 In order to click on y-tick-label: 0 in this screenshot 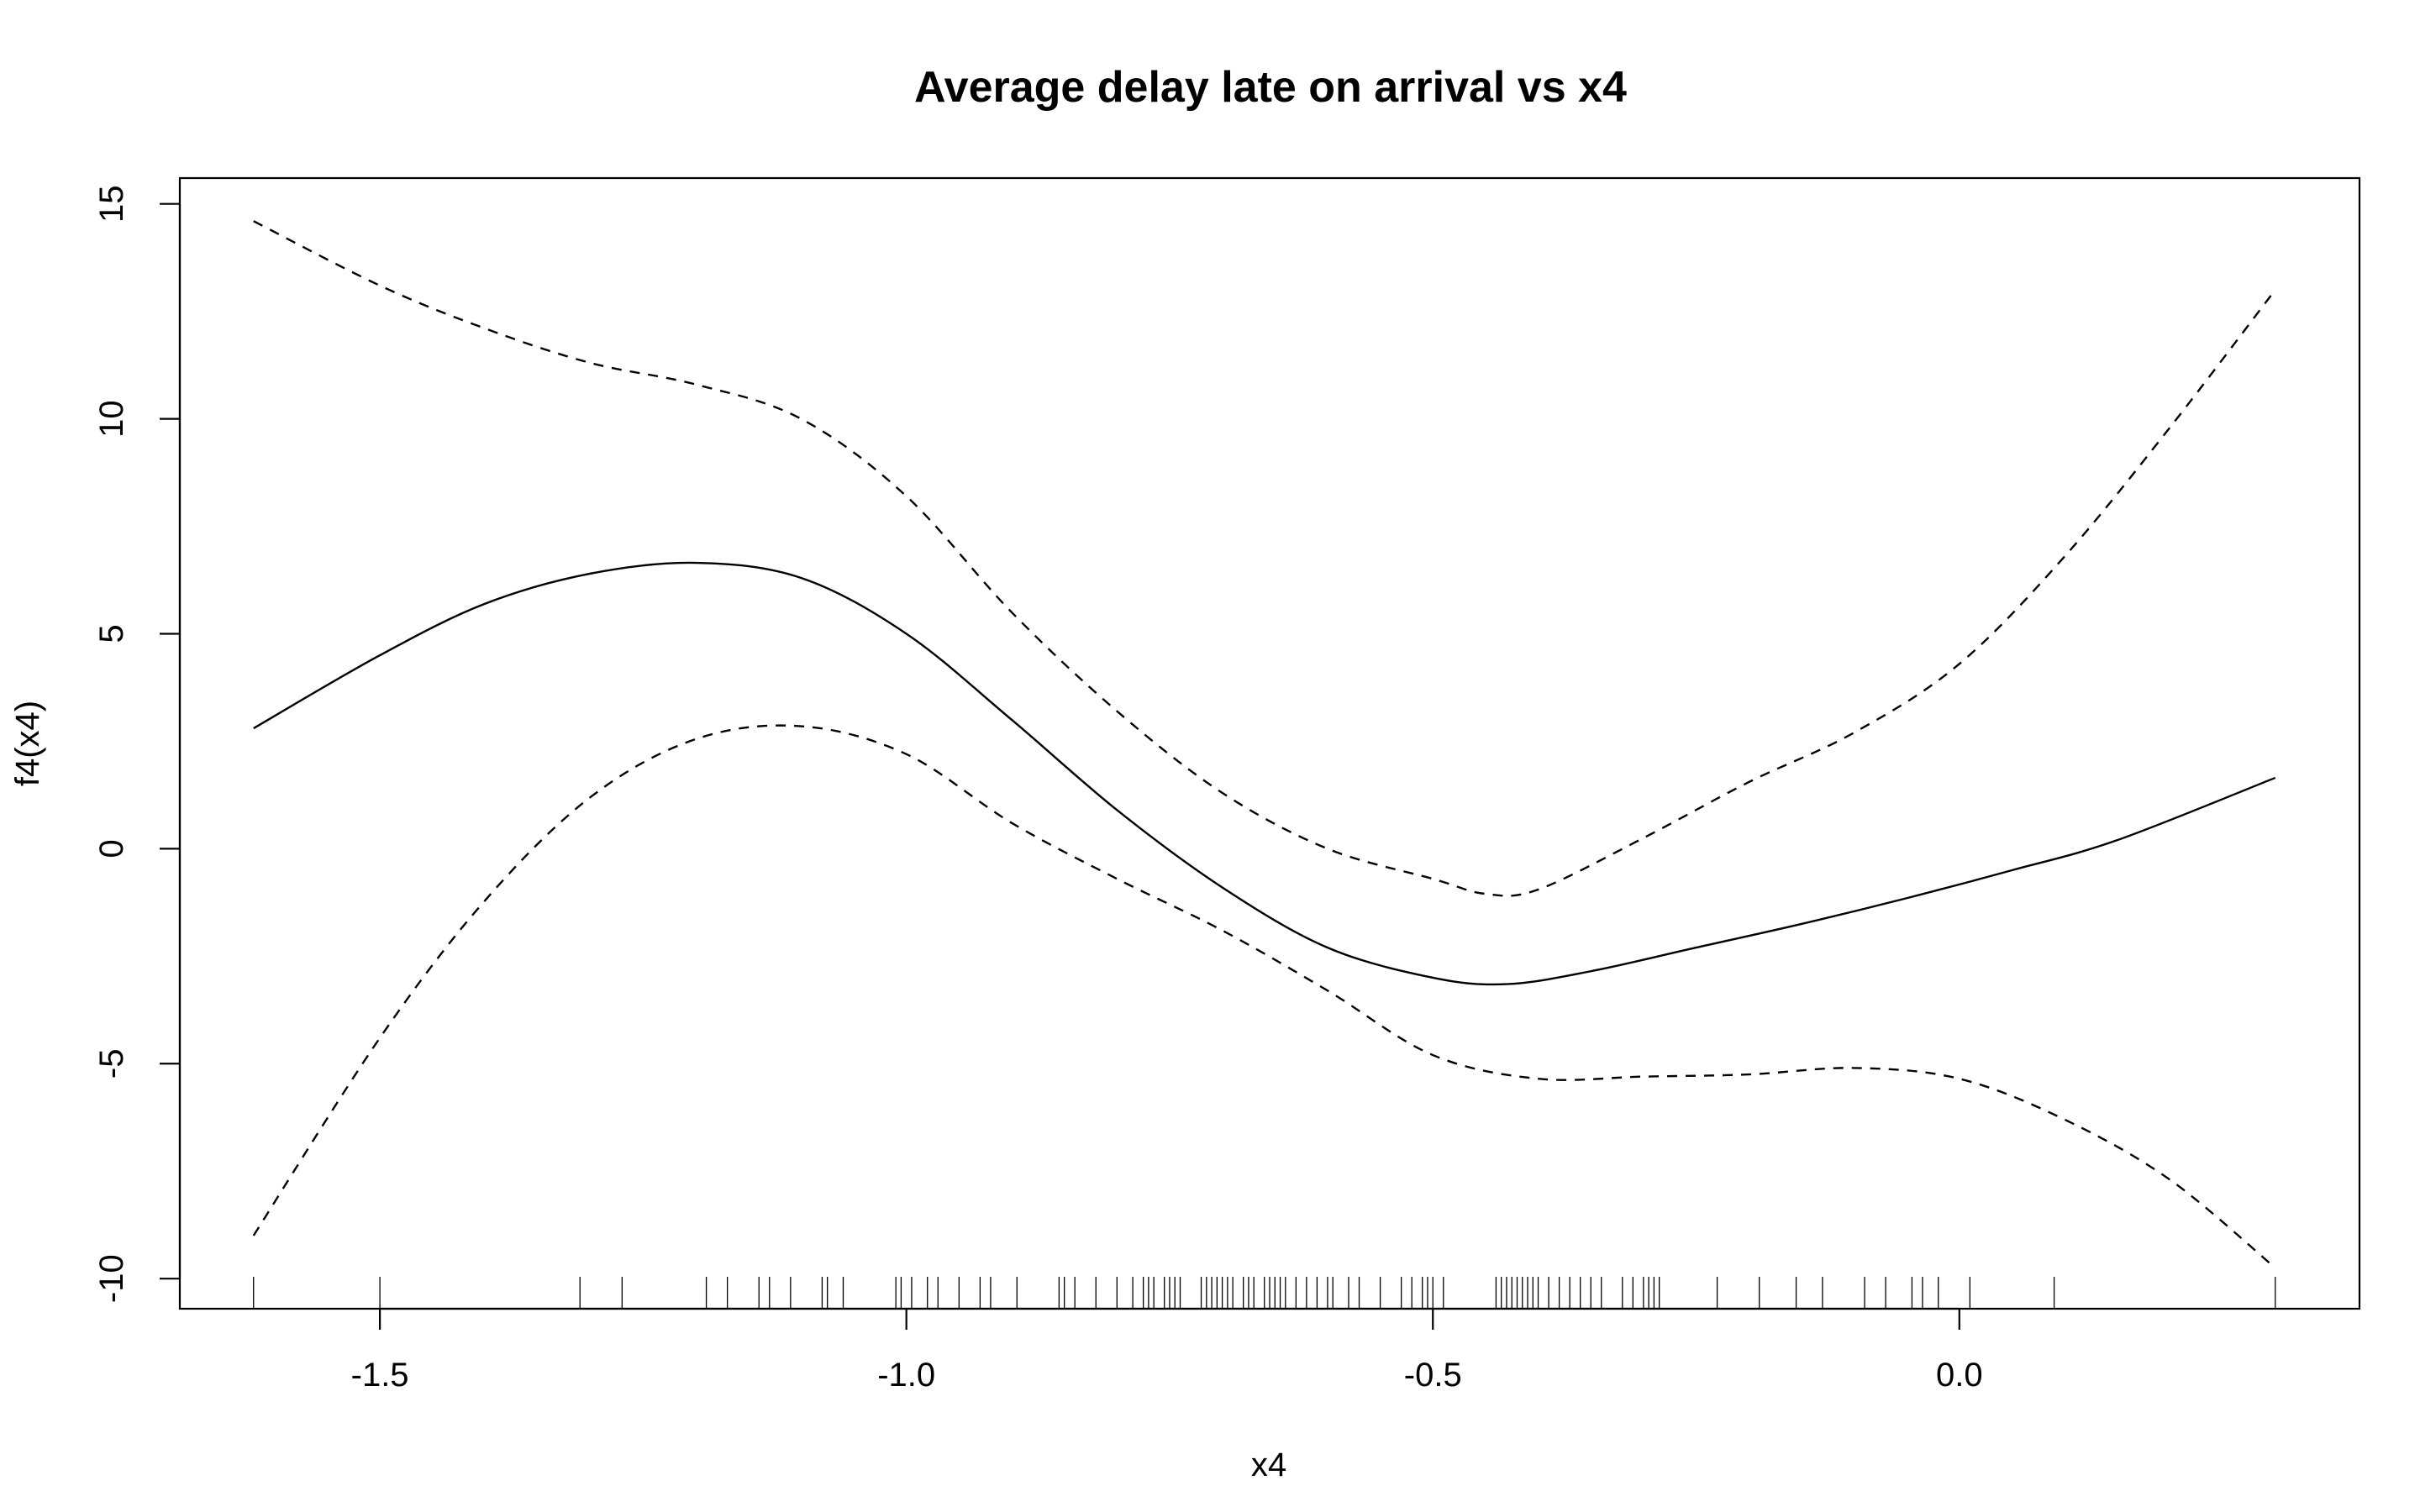, I will do `click(112, 848)`.